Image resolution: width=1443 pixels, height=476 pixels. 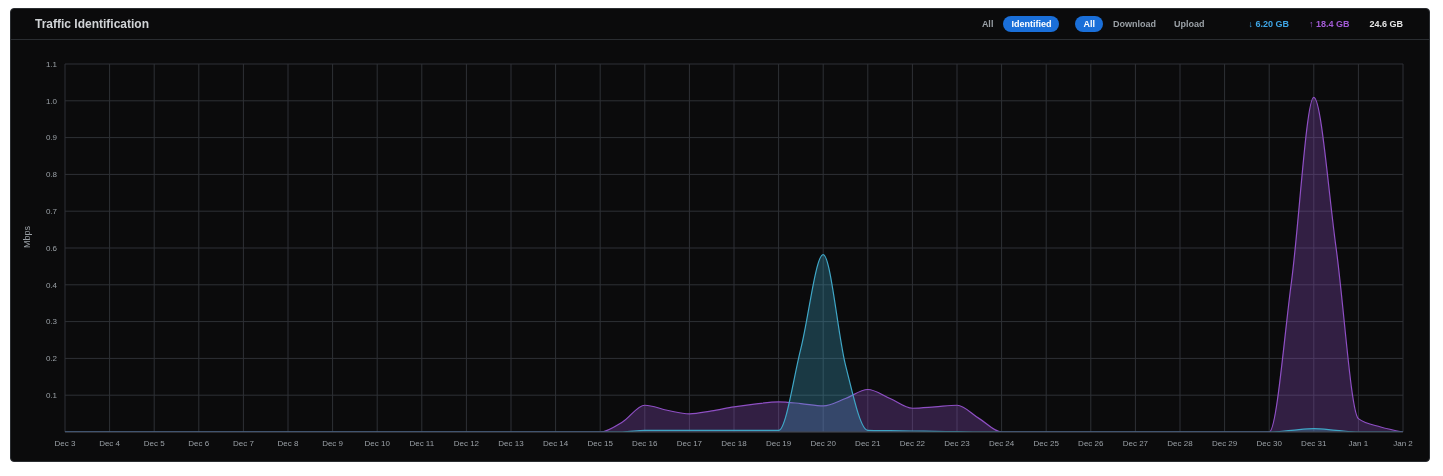 What do you see at coordinates (51, 396) in the screenshot?
I see `y-tick-label: 0.1` at bounding box center [51, 396].